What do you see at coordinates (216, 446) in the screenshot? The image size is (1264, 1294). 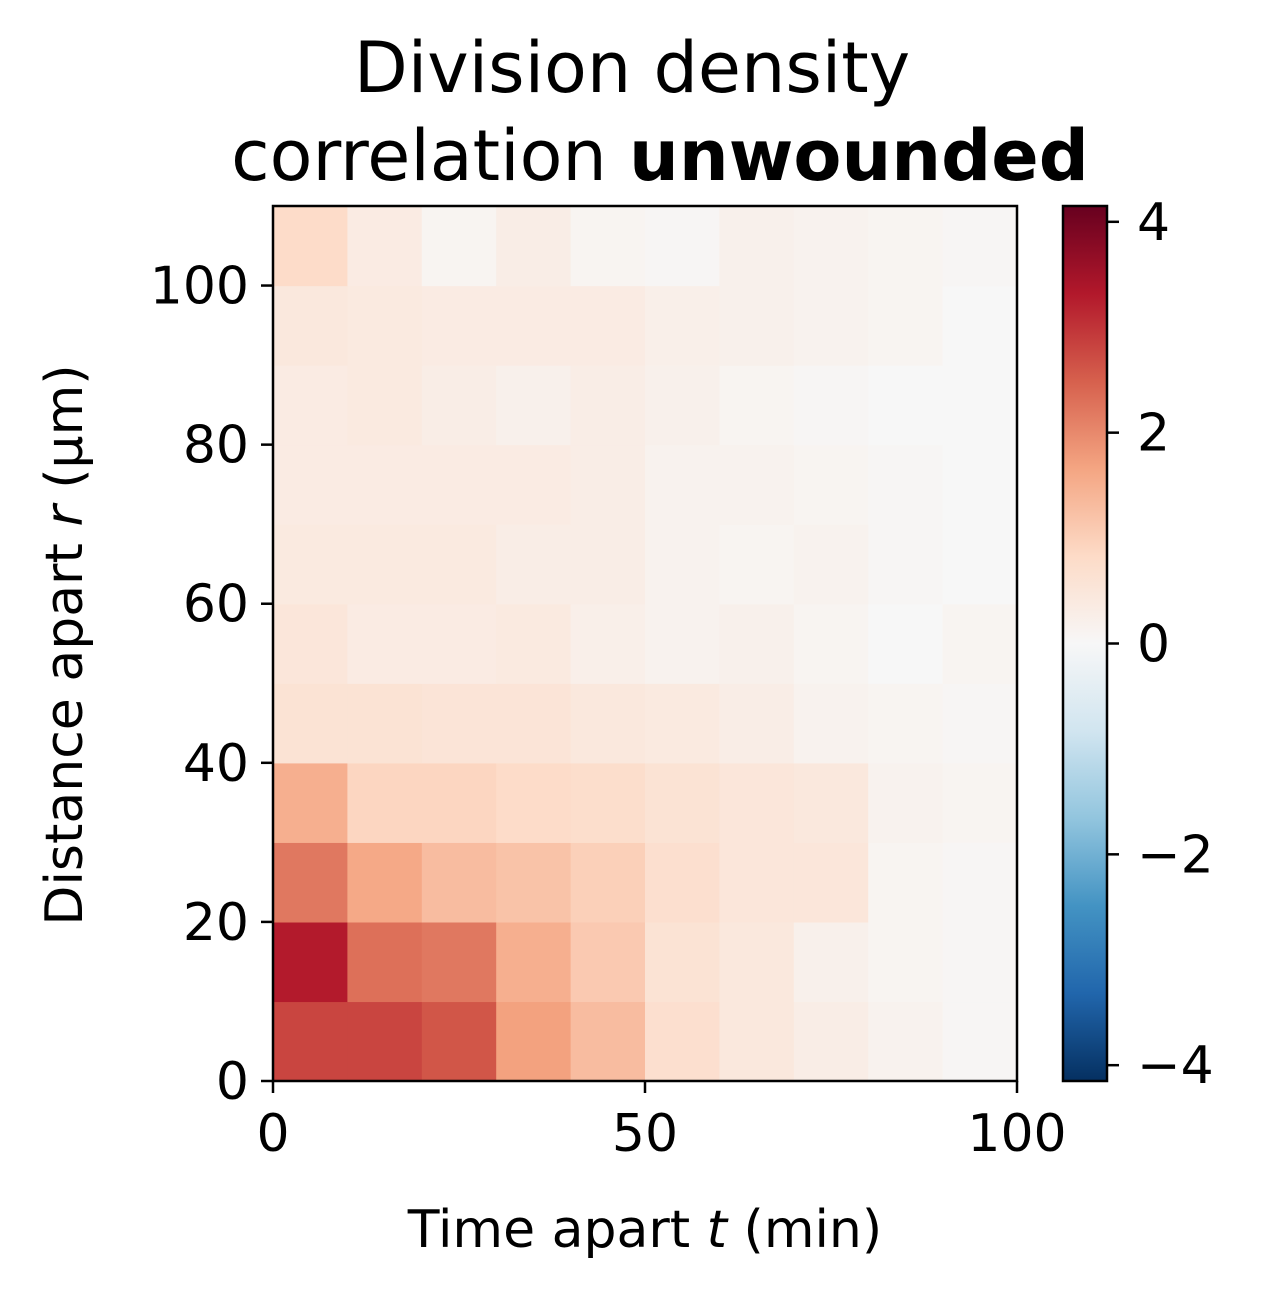 I see `y-tick-label: 80` at bounding box center [216, 446].